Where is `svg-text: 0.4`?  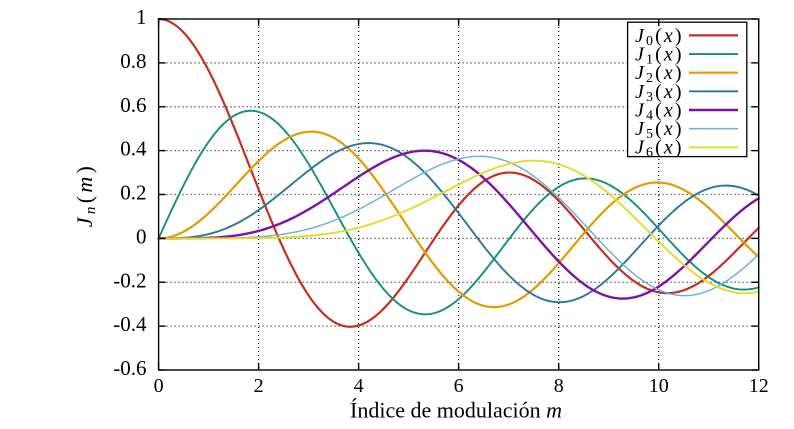 svg-text: 0.4 is located at coordinates (133, 149).